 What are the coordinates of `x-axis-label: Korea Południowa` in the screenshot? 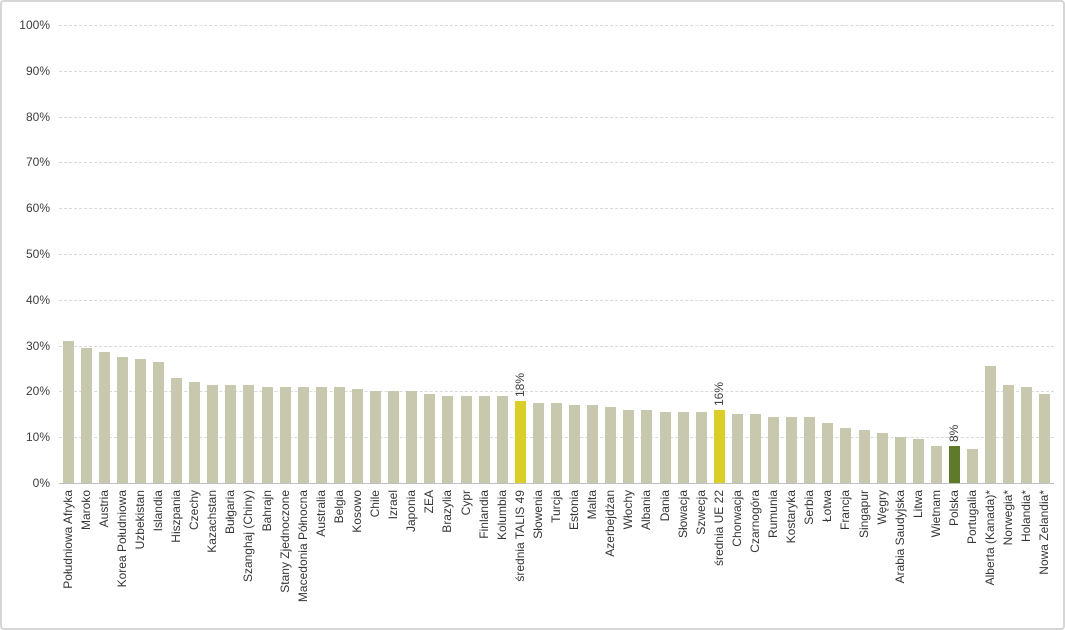 It's located at (121, 539).